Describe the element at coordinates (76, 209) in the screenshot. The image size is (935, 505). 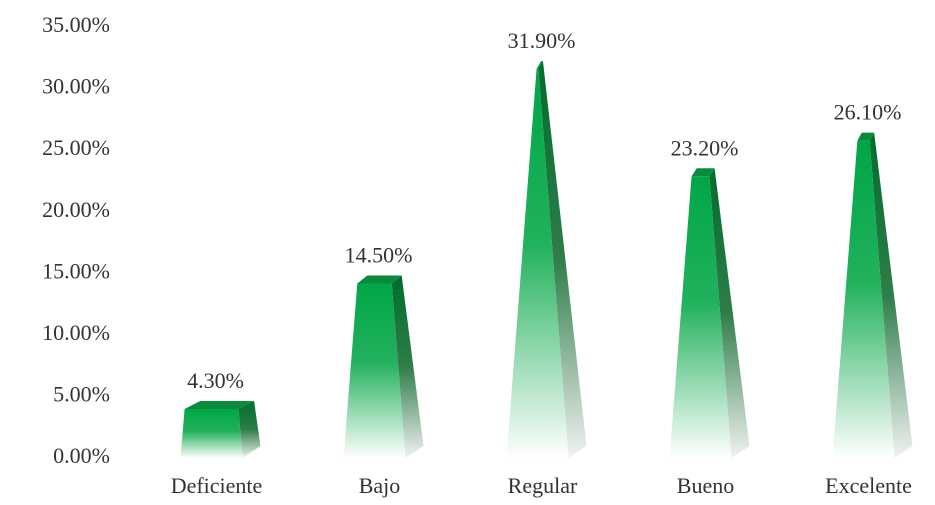
I see `y-tick-label: 20.00%` at that location.